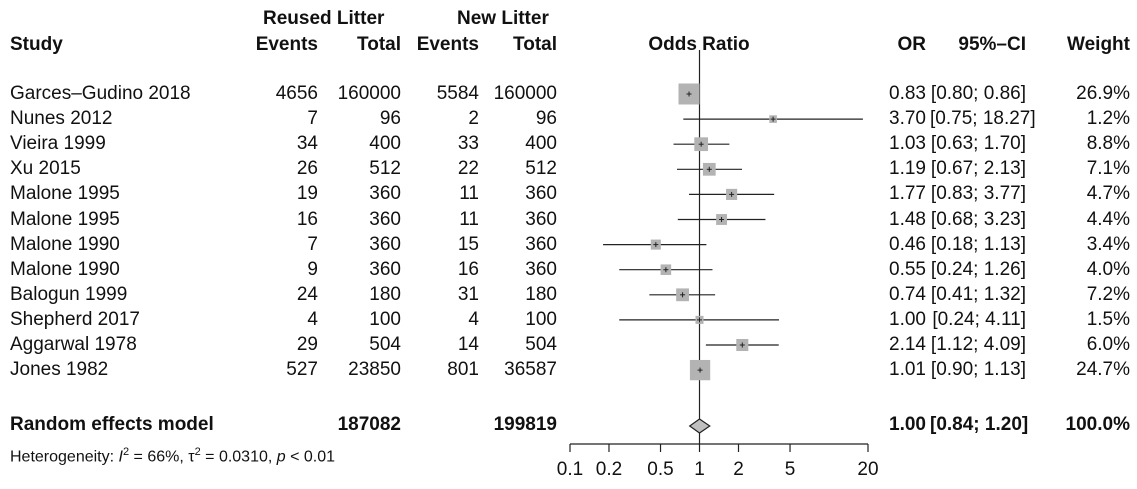 Image resolution: width=1137 pixels, height=489 pixels. What do you see at coordinates (525, 93) in the screenshot?
I see `total2-cell: 160000` at bounding box center [525, 93].